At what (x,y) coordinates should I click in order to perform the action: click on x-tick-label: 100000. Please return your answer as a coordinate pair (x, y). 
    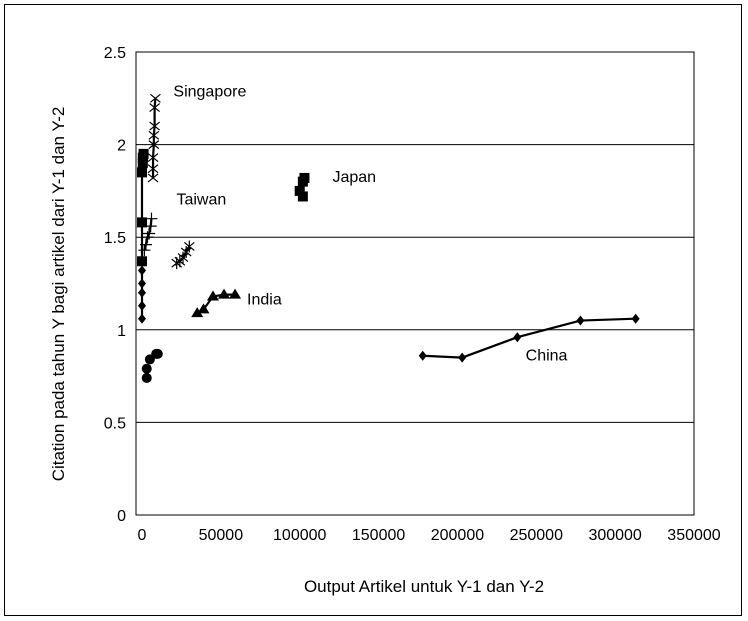
    Looking at the image, I should click on (299, 535).